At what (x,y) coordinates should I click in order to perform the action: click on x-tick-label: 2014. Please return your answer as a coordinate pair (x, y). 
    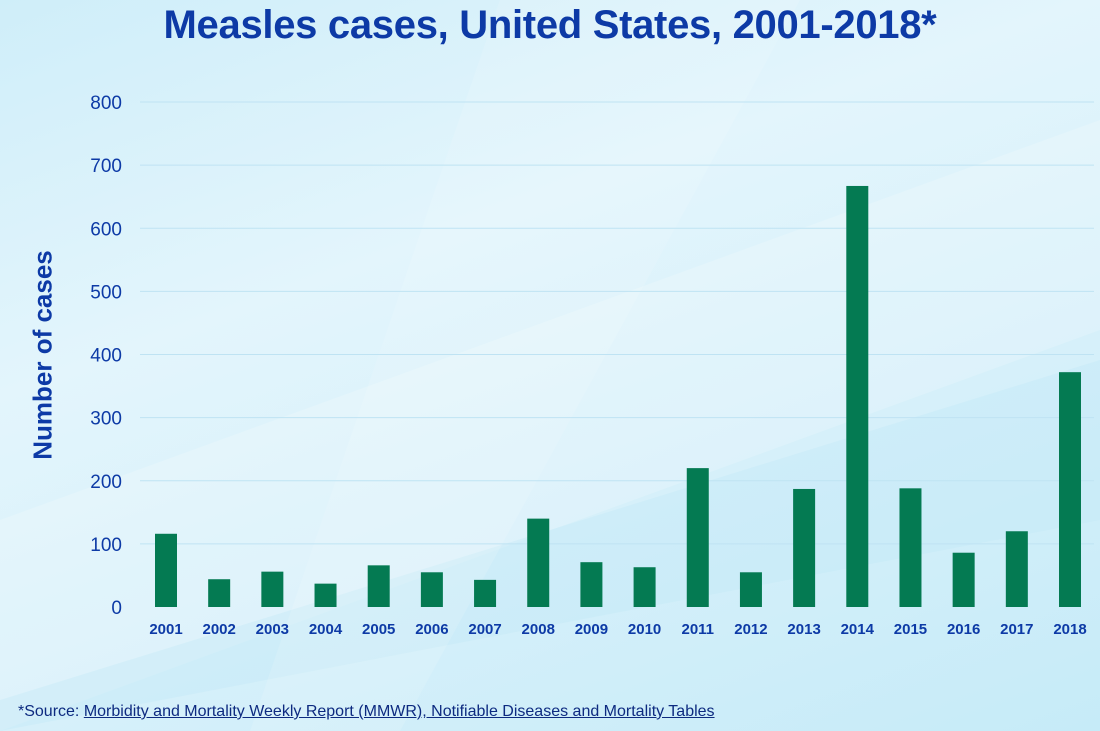
    Looking at the image, I should click on (858, 629).